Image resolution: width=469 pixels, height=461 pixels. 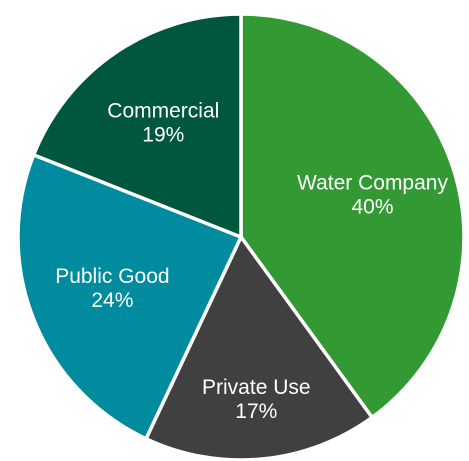 What do you see at coordinates (163, 111) in the screenshot?
I see `slice-label-commercial: Commercial` at bounding box center [163, 111].